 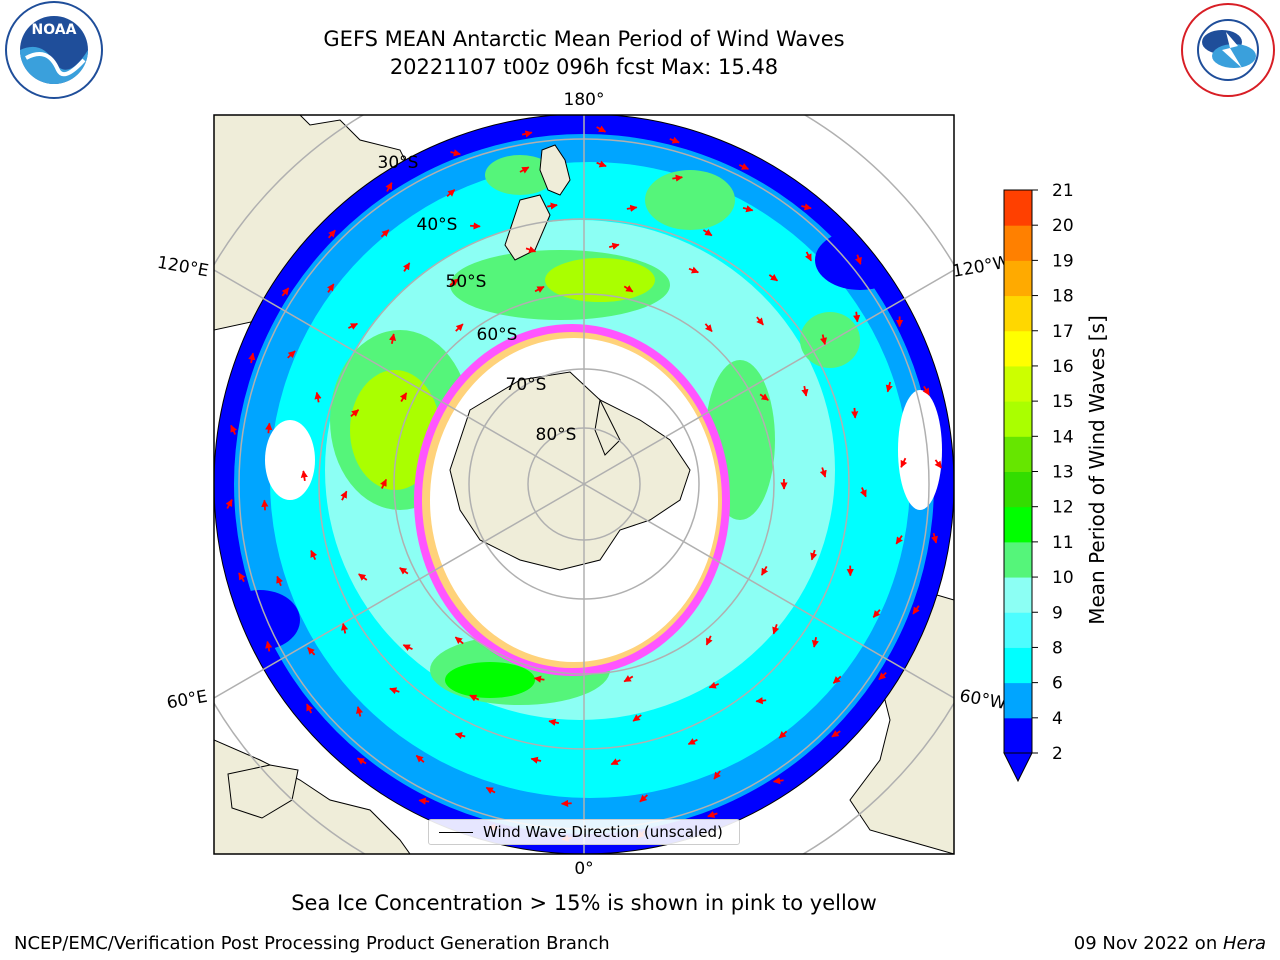 I want to click on map-subtitle: 20221107 t00z 096h fcst Max: 15.48, so click(x=584, y=67).